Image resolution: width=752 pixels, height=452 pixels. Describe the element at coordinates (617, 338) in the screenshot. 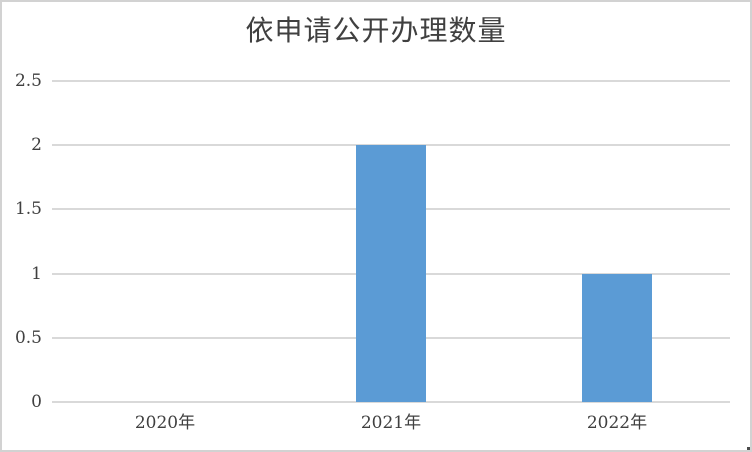

I see `bar-2022年` at that location.